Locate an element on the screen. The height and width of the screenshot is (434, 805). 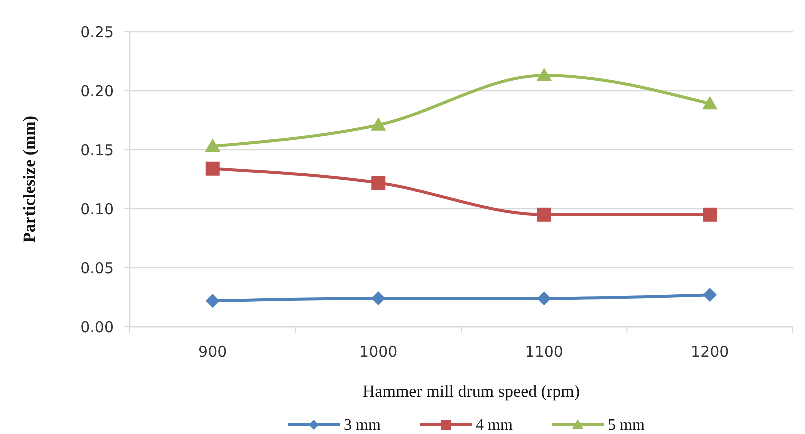
y-axis-title: Particlesize (mm) is located at coordinates (29, 179).